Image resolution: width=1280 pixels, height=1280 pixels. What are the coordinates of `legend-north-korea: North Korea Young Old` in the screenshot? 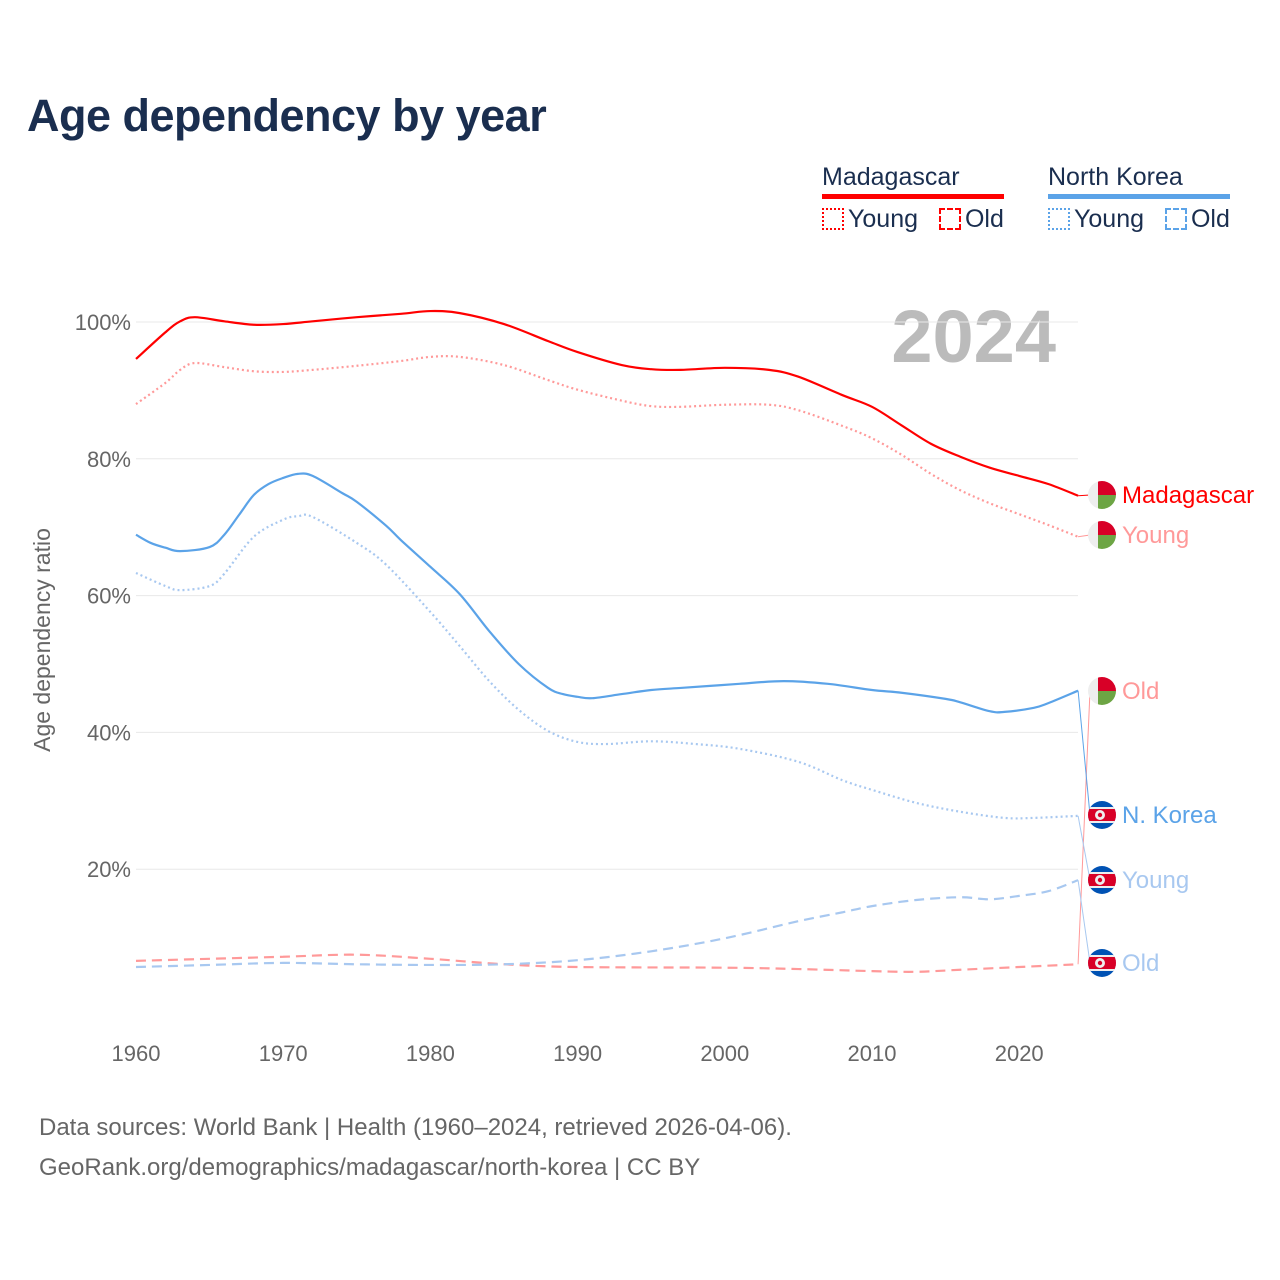 It's located at (1139, 198).